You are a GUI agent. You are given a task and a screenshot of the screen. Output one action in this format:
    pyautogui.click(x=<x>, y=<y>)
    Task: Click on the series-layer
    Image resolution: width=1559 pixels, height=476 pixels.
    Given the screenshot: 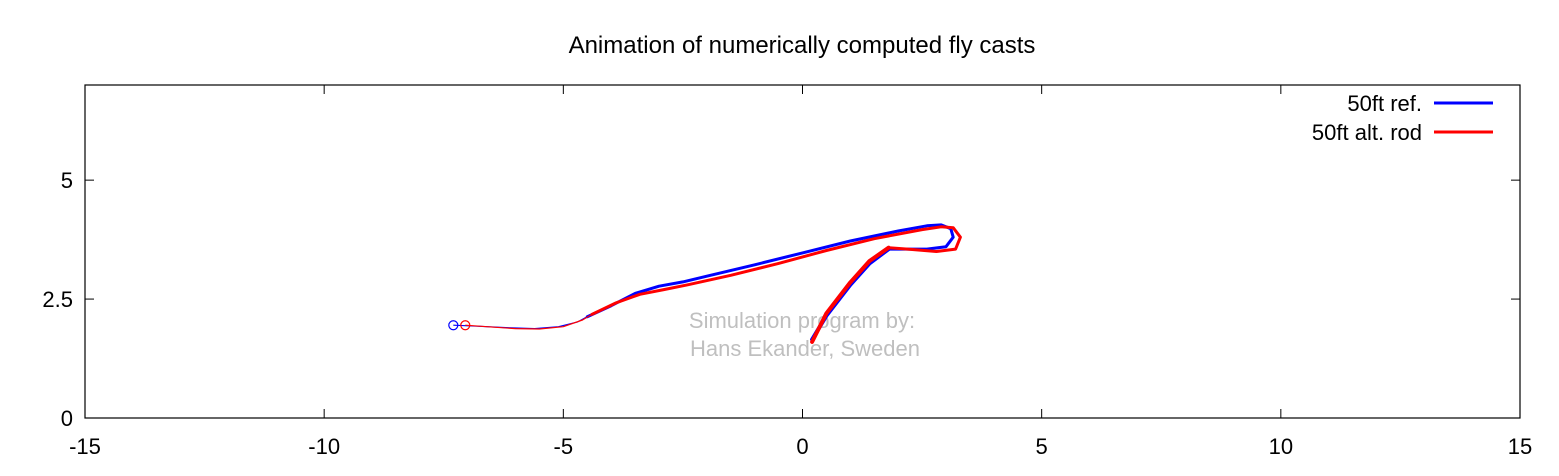 What is the action you would take?
    pyautogui.click(x=705, y=283)
    